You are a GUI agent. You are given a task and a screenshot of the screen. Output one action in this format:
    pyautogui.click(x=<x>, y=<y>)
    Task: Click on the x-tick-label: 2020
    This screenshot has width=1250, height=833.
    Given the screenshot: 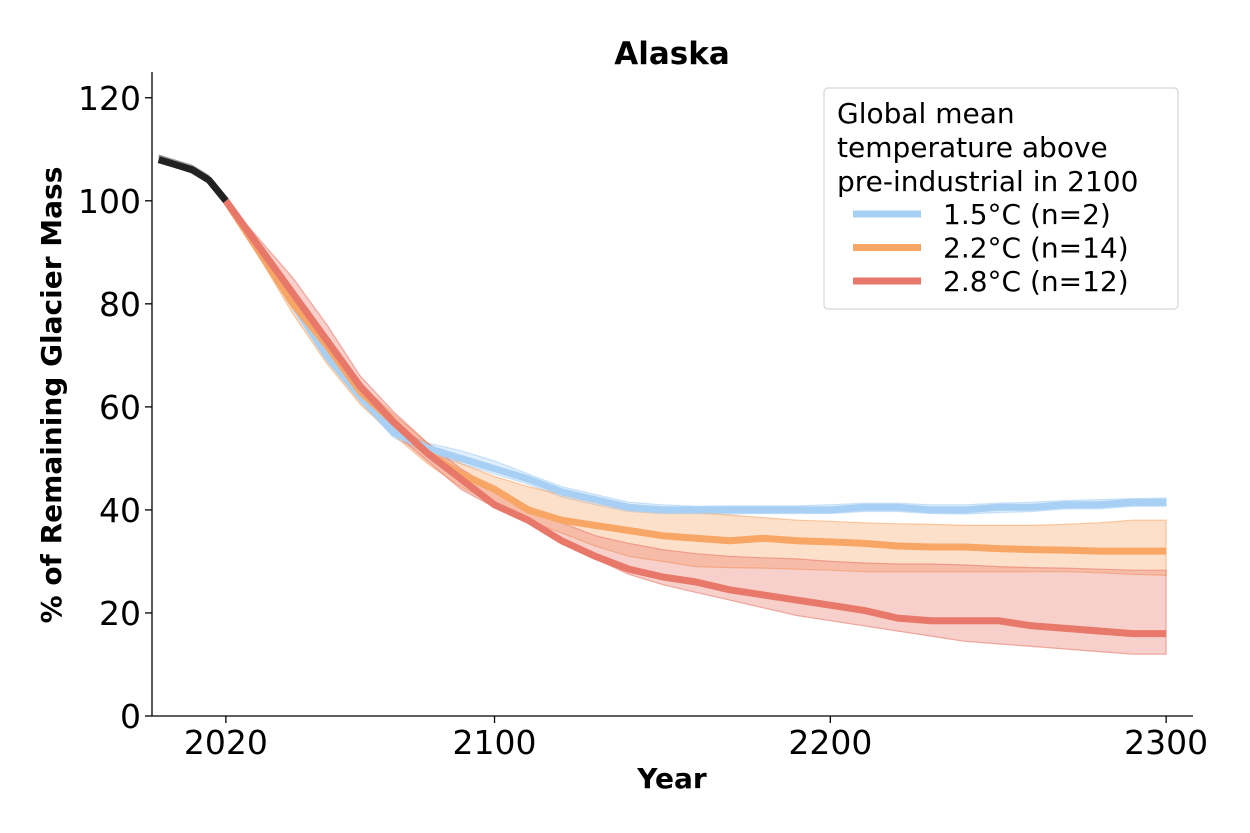 What is the action you would take?
    pyautogui.click(x=226, y=742)
    